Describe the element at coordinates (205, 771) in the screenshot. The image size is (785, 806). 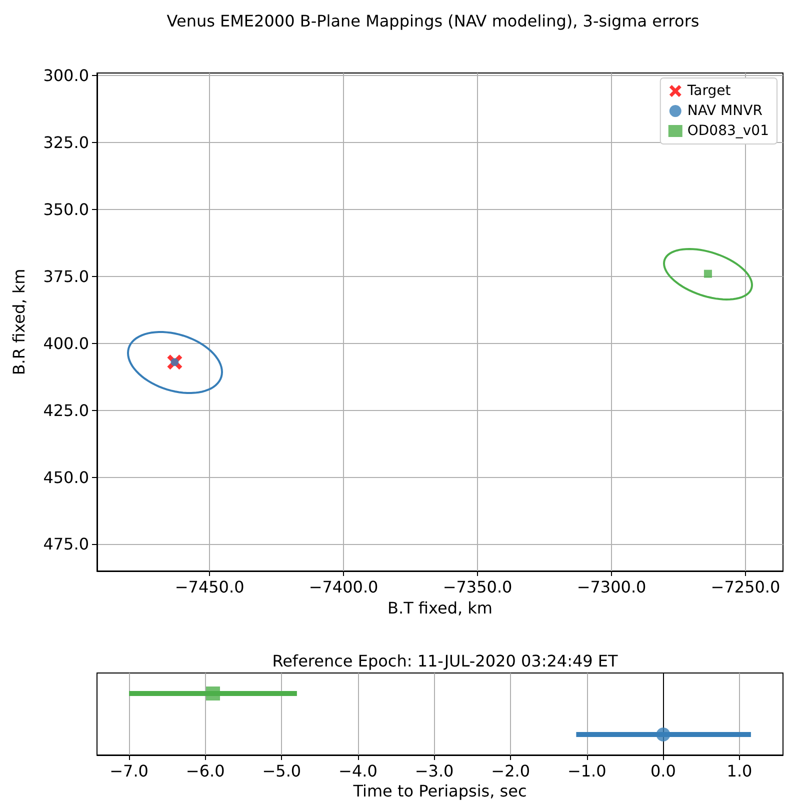
I see `x-tick-label: −6.0` at that location.